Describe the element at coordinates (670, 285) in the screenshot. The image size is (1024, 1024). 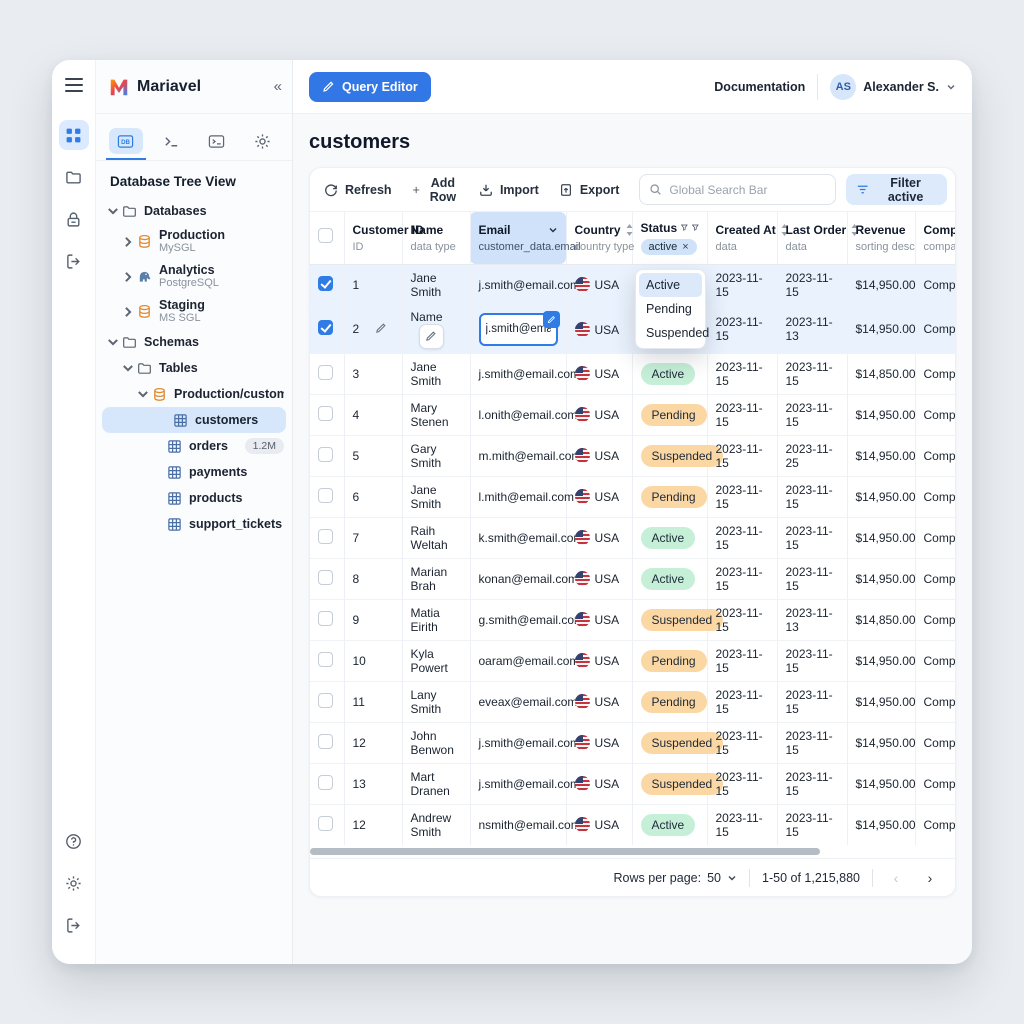
I see `status-option-active: Active` at that location.